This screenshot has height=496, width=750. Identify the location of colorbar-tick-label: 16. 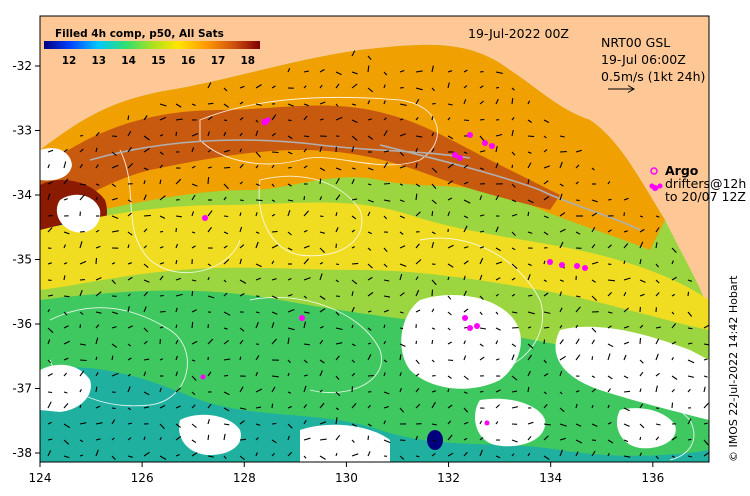
(188, 61).